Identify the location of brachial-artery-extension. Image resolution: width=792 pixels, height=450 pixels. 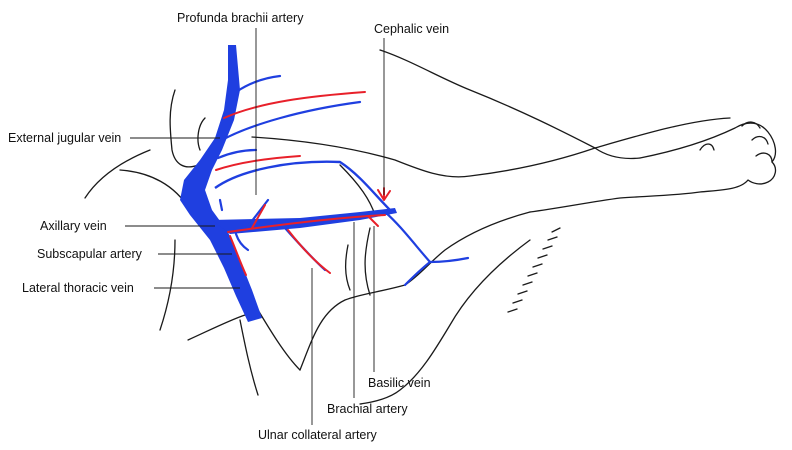
(373, 221).